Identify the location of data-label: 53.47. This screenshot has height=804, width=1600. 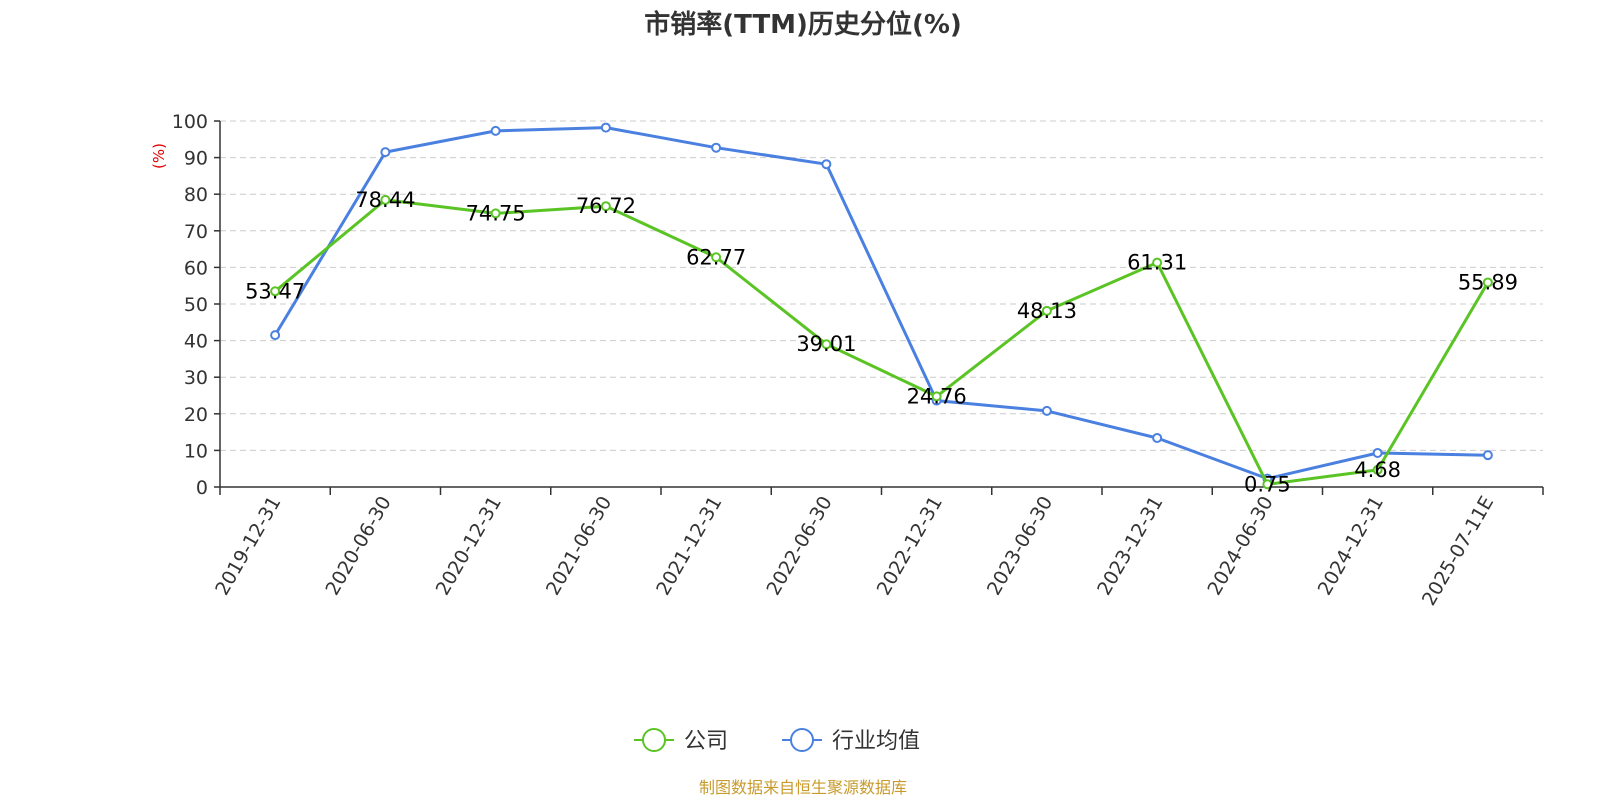
(275, 291).